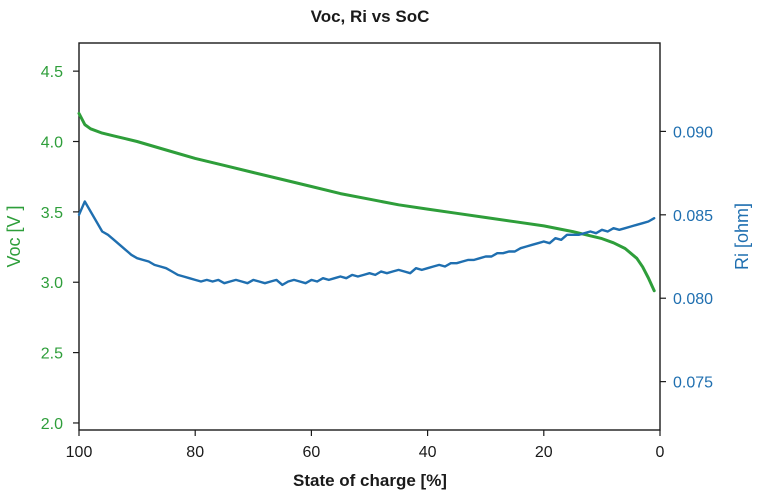  I want to click on x-tick-label: 0, so click(660, 452).